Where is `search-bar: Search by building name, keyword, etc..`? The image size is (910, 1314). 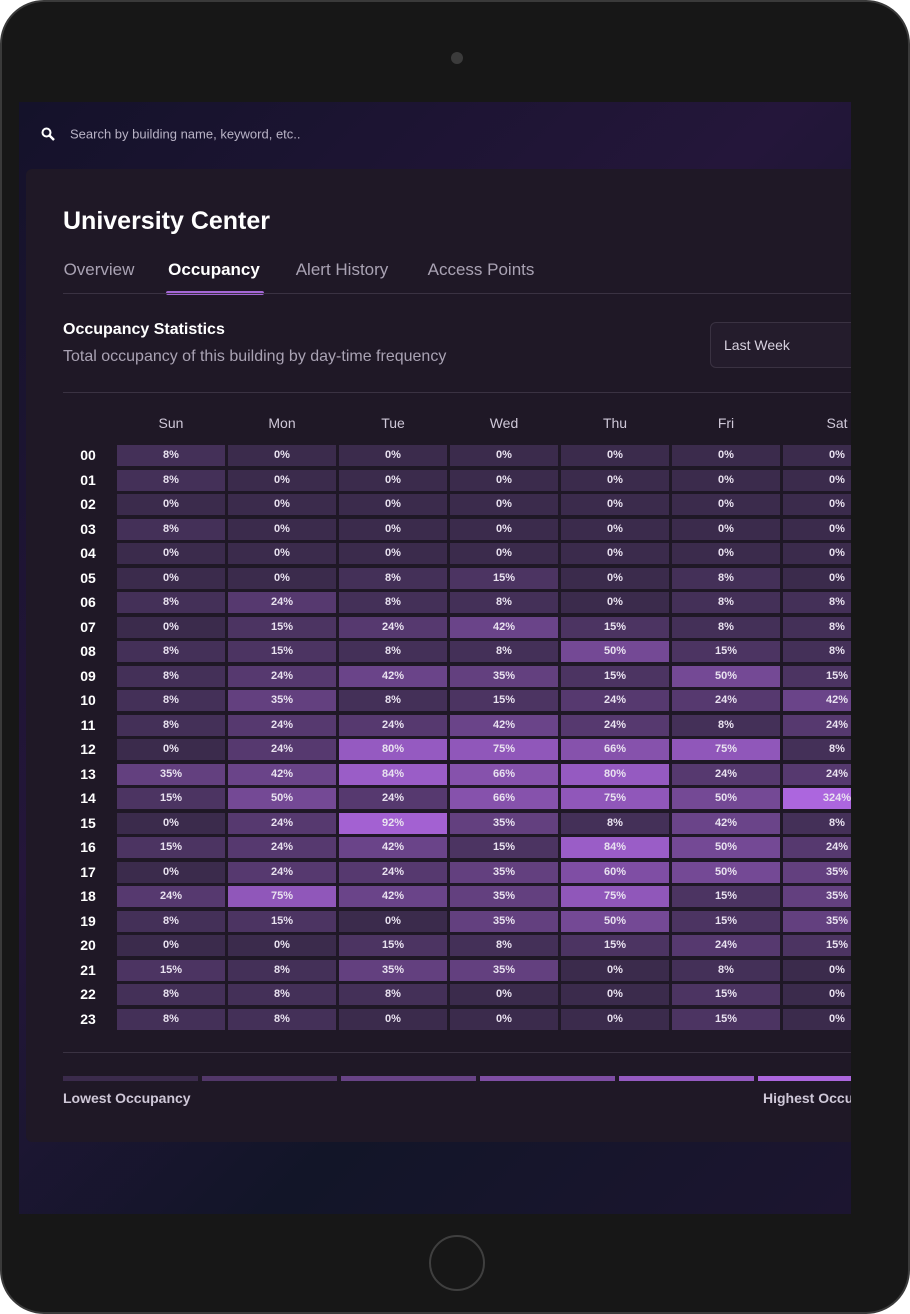
search-bar: Search by building name, keyword, etc.. is located at coordinates (435, 135).